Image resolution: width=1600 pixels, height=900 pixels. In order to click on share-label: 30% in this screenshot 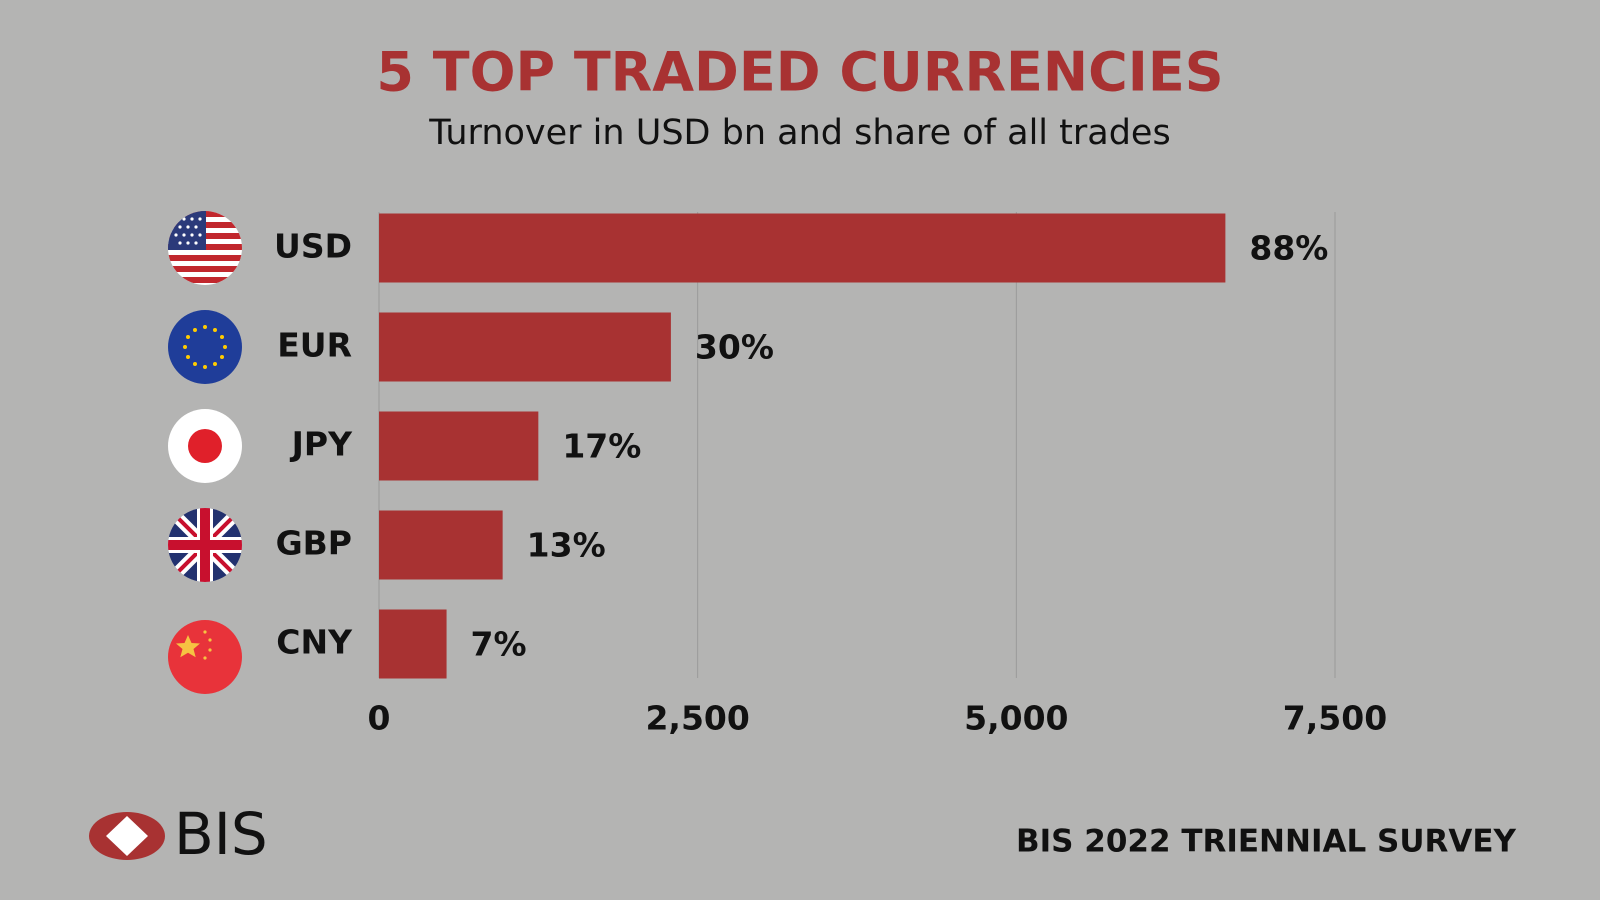, I will do `click(734, 347)`.